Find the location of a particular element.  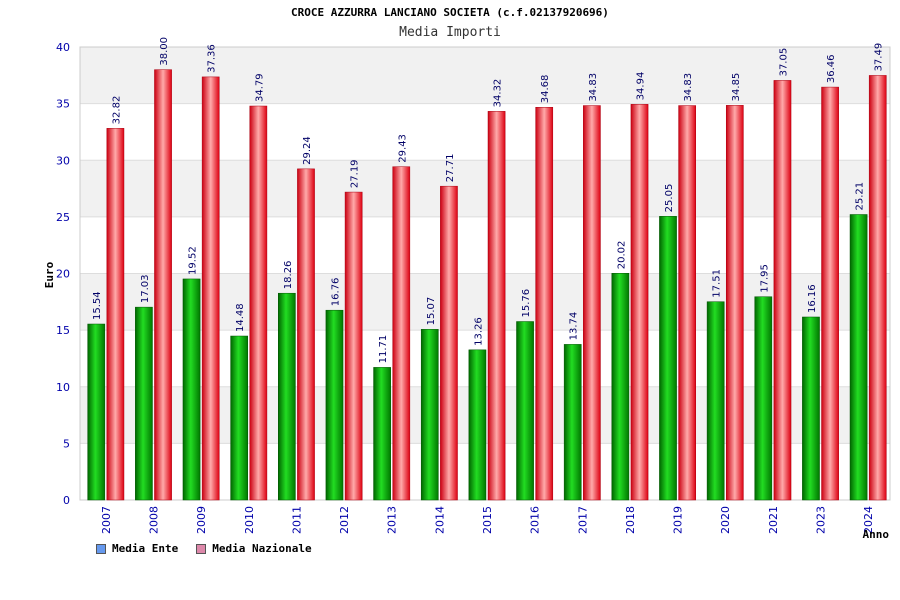

y-tick-label: 25 is located at coordinates (63, 217).